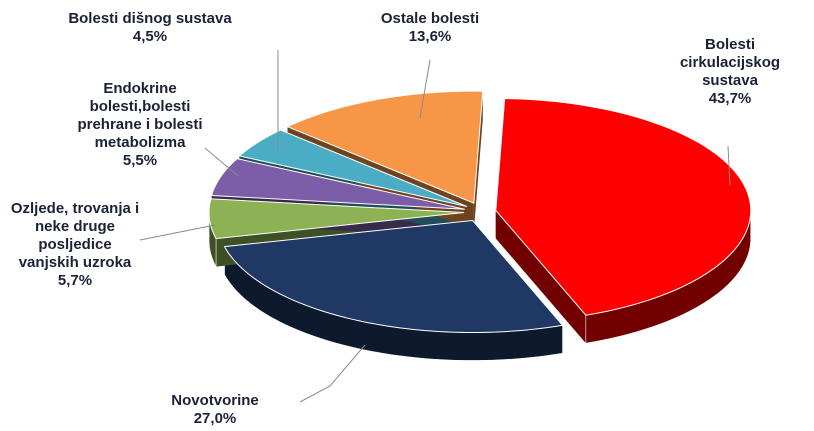 The height and width of the screenshot is (431, 814). What do you see at coordinates (430, 36) in the screenshot?
I see `value-label: 13,6%` at bounding box center [430, 36].